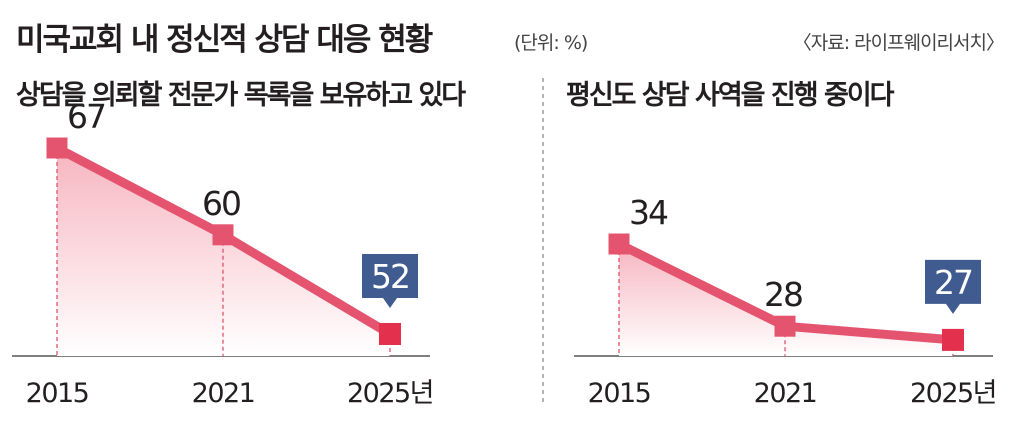  I want to click on chart-subtitle: 상담을 의뢰할 전문가 목록을 보유하고 있다, so click(241, 95).